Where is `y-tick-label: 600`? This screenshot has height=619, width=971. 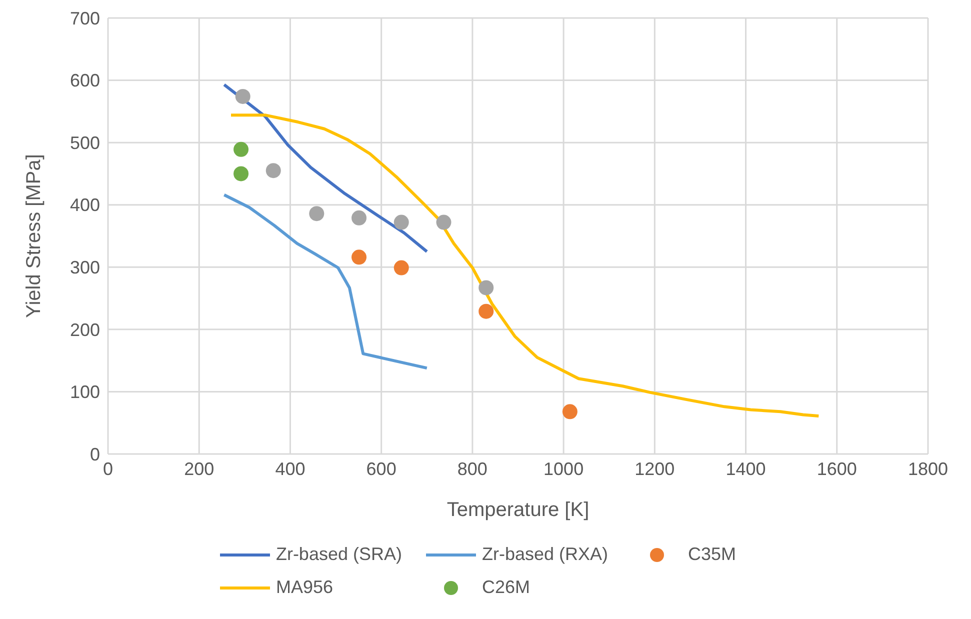
y-tick-label: 600 is located at coordinates (85, 80).